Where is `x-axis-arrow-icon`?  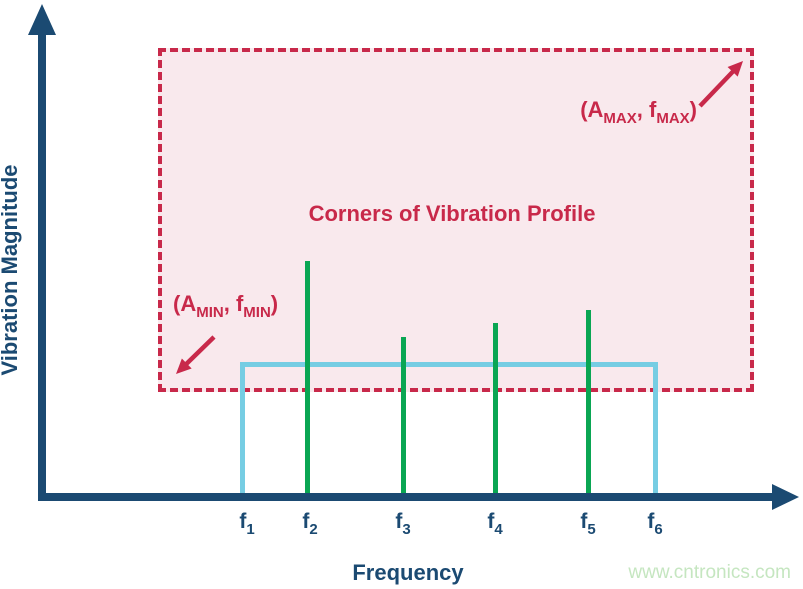
x-axis-arrow-icon is located at coordinates (785, 497).